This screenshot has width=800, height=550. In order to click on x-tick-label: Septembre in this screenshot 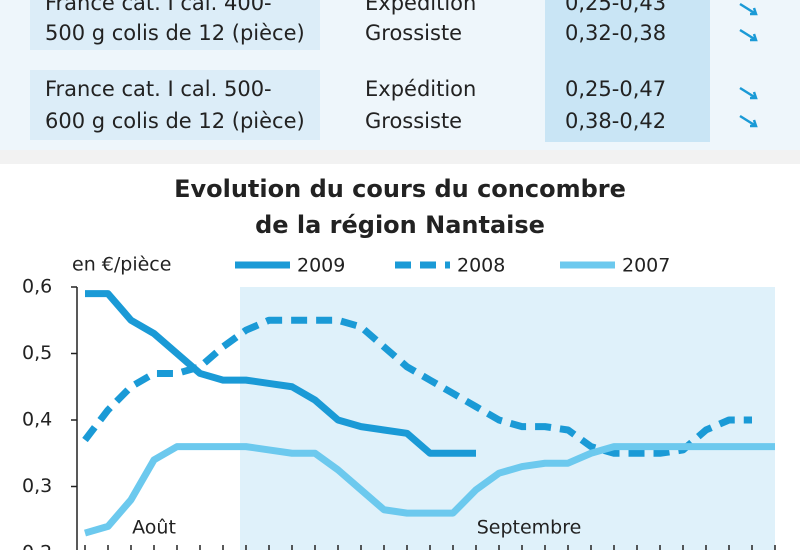, I will do `click(529, 528)`.